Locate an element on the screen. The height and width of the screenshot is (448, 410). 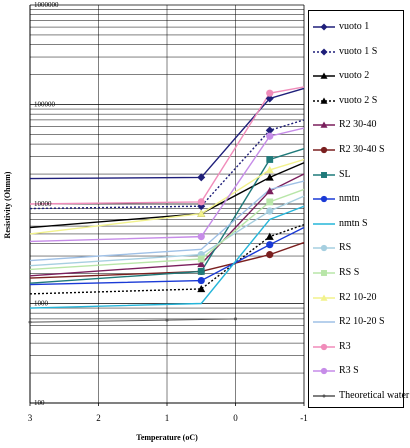
legend-label: vuoto 2 S is located at coordinates (358, 100).